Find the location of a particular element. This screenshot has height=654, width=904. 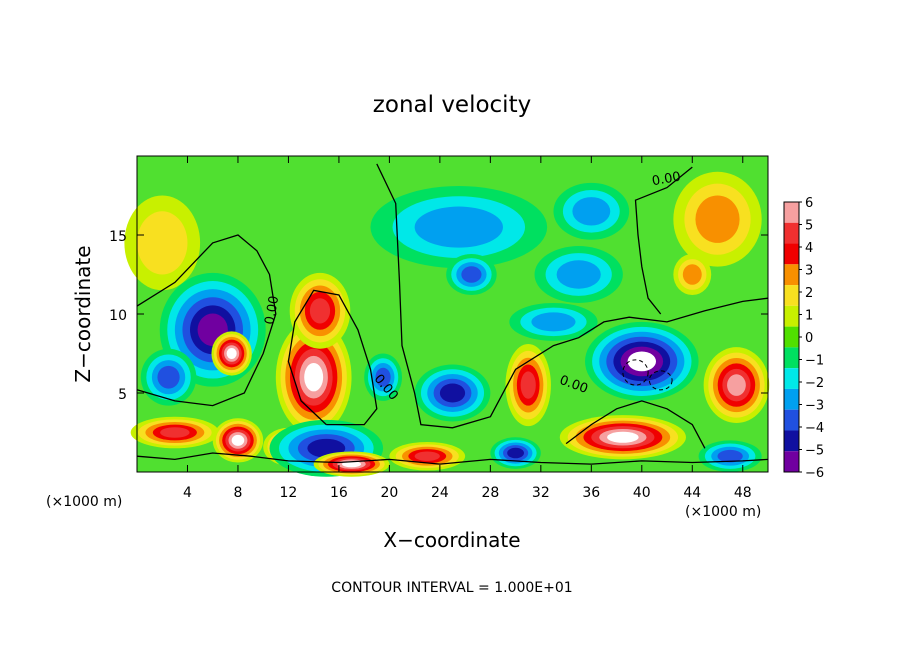

y-tick-label: 5 is located at coordinates (122, 395).